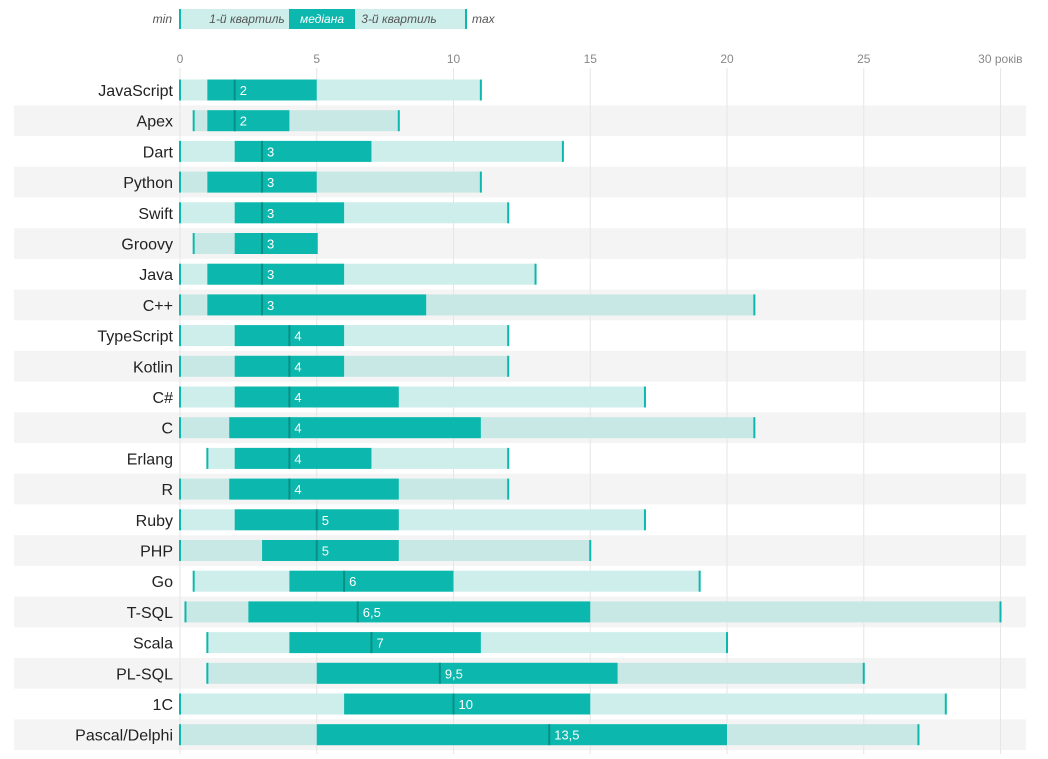 Image resolution: width=1048 pixels, height=759 pixels. I want to click on x-tick-label: 30 років, so click(1000, 59).